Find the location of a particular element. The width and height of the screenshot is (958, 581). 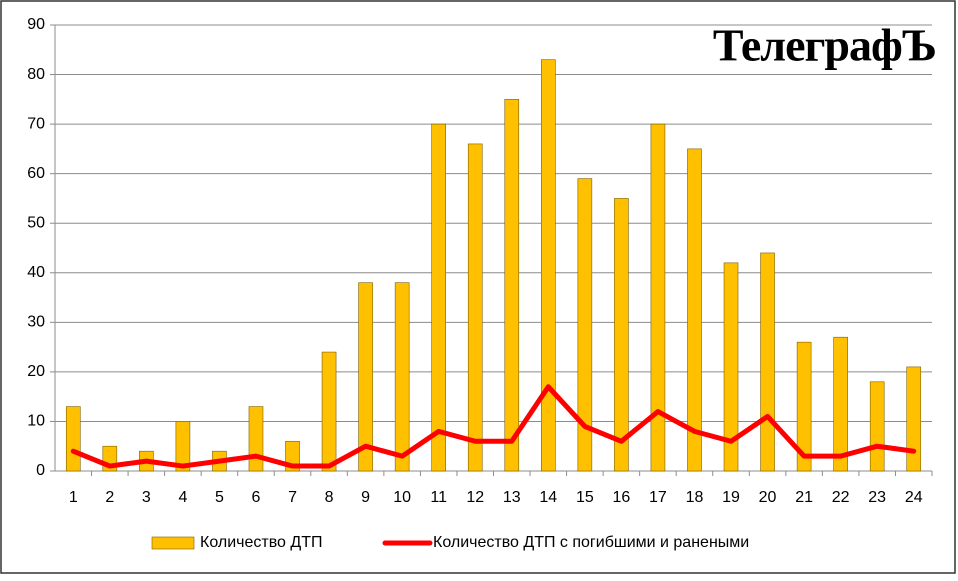

x-tick-label: 5 is located at coordinates (219, 497).